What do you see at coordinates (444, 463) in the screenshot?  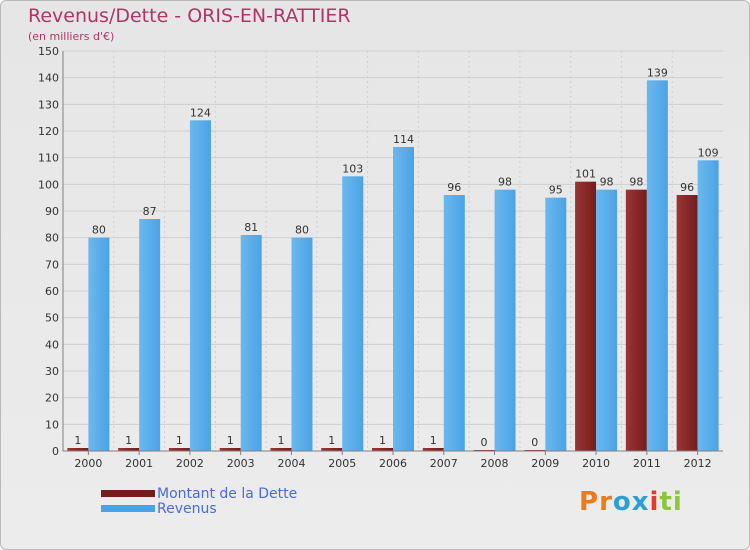 I see `x-tick-label: 2007` at bounding box center [444, 463].